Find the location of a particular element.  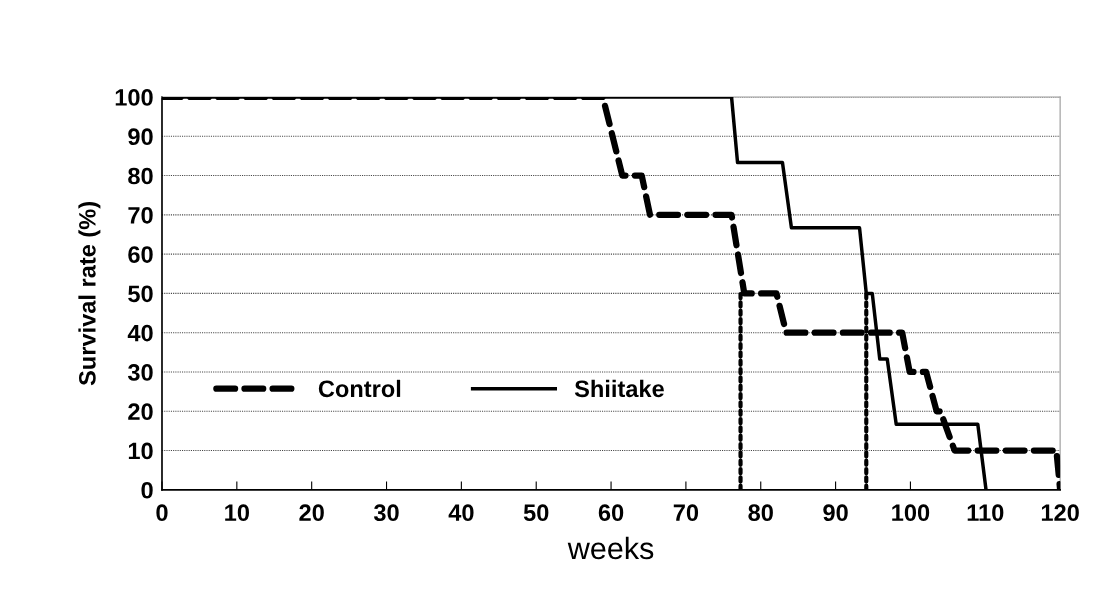

y-tick-label: 40 is located at coordinates (140, 333).